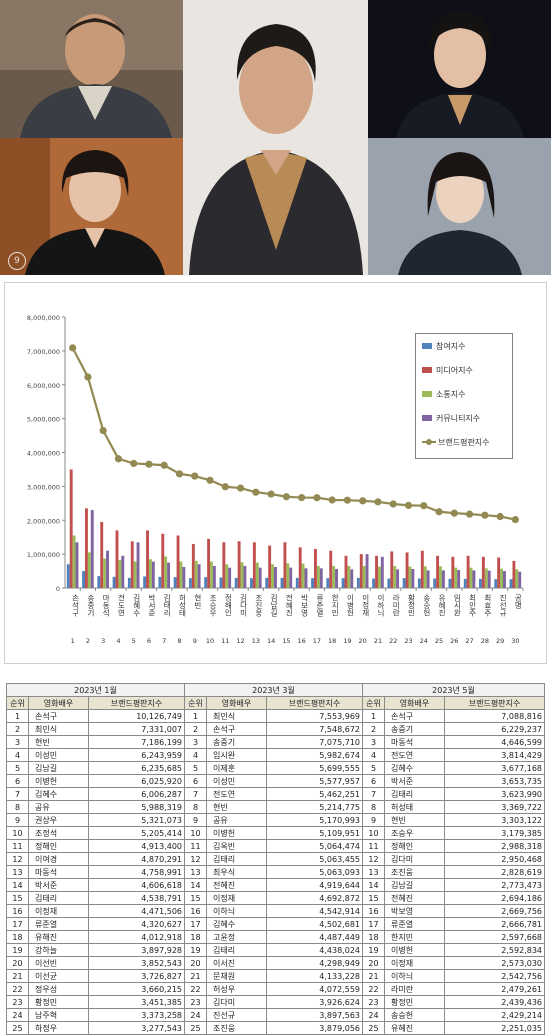 The width and height of the screenshot is (551, 1035). What do you see at coordinates (136, 716) in the screenshot?
I see `table-cell-index: 10,126,749` at bounding box center [136, 716].